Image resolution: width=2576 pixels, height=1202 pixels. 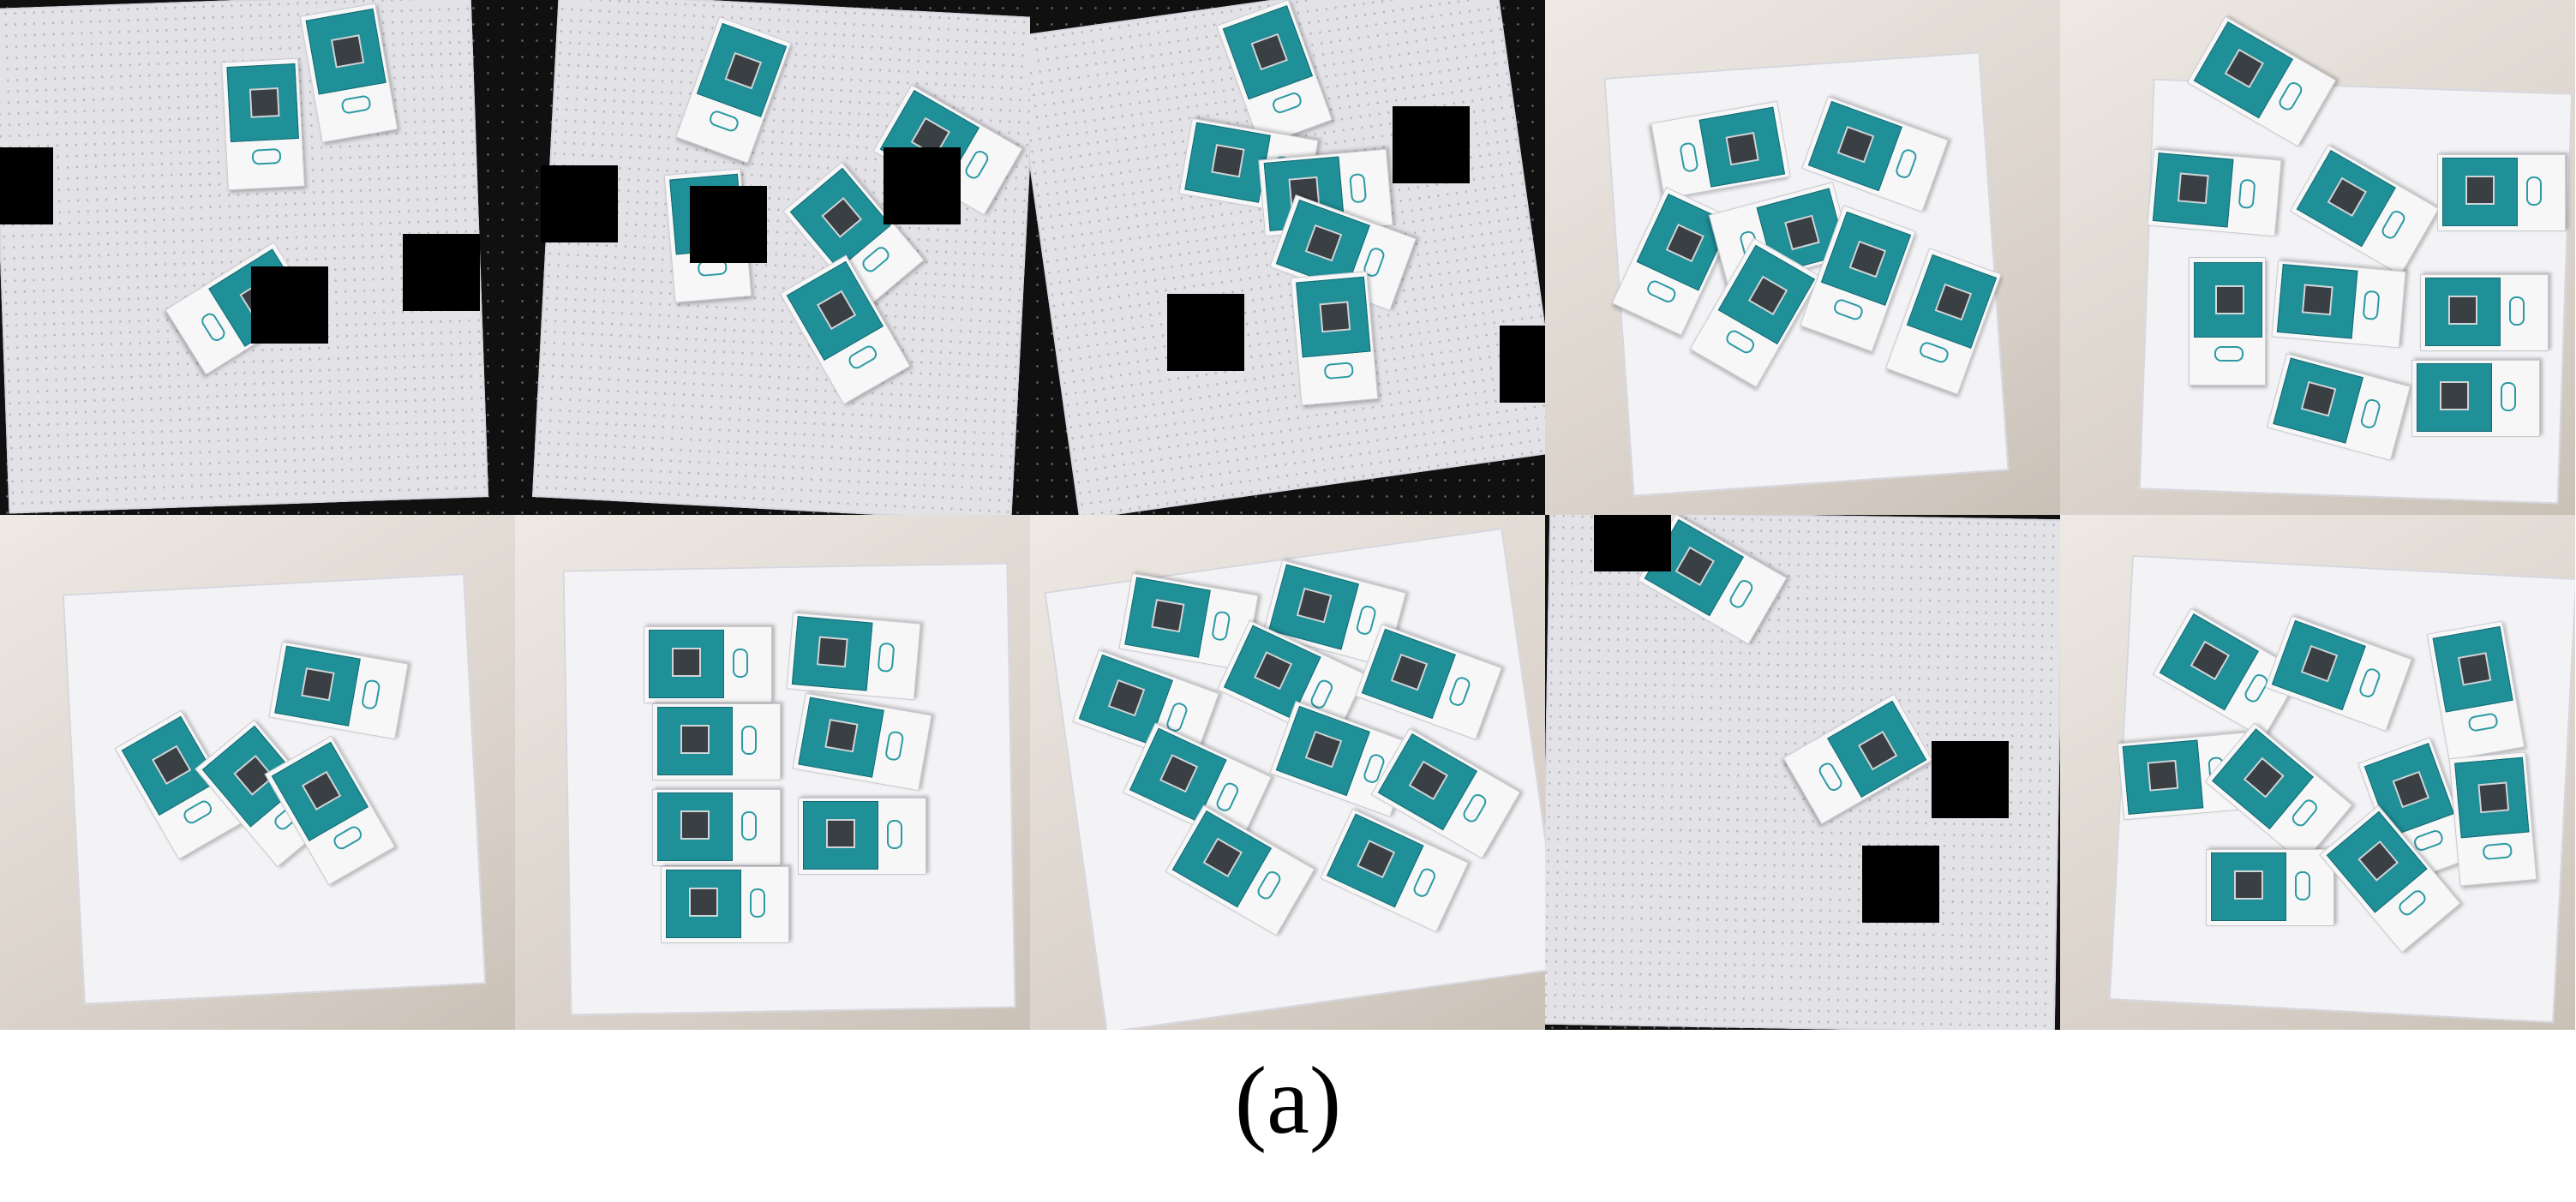 I want to click on tile-r1-c3, so click(x=1287, y=257).